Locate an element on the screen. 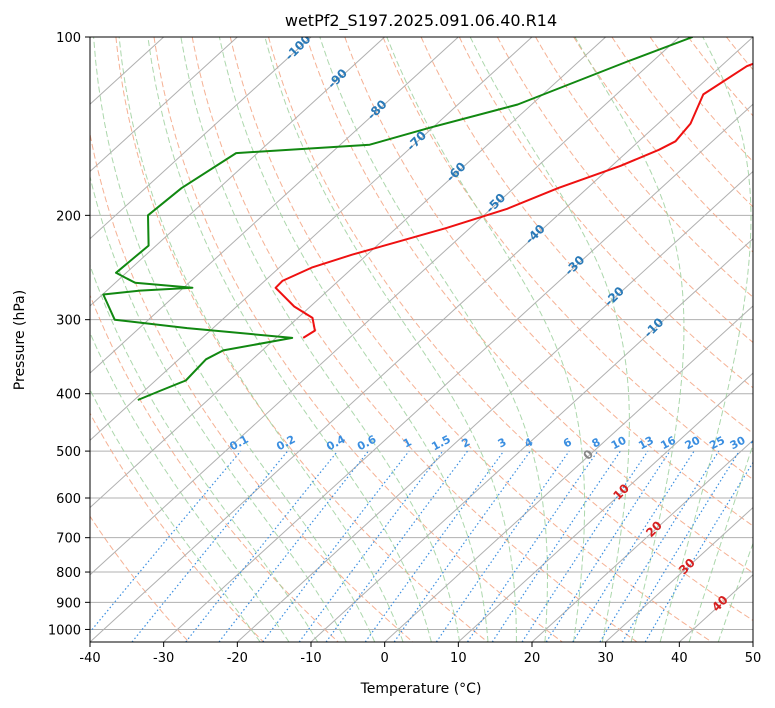 This screenshot has height=708, width=775. y-tick-label: 600 is located at coordinates (68, 499).